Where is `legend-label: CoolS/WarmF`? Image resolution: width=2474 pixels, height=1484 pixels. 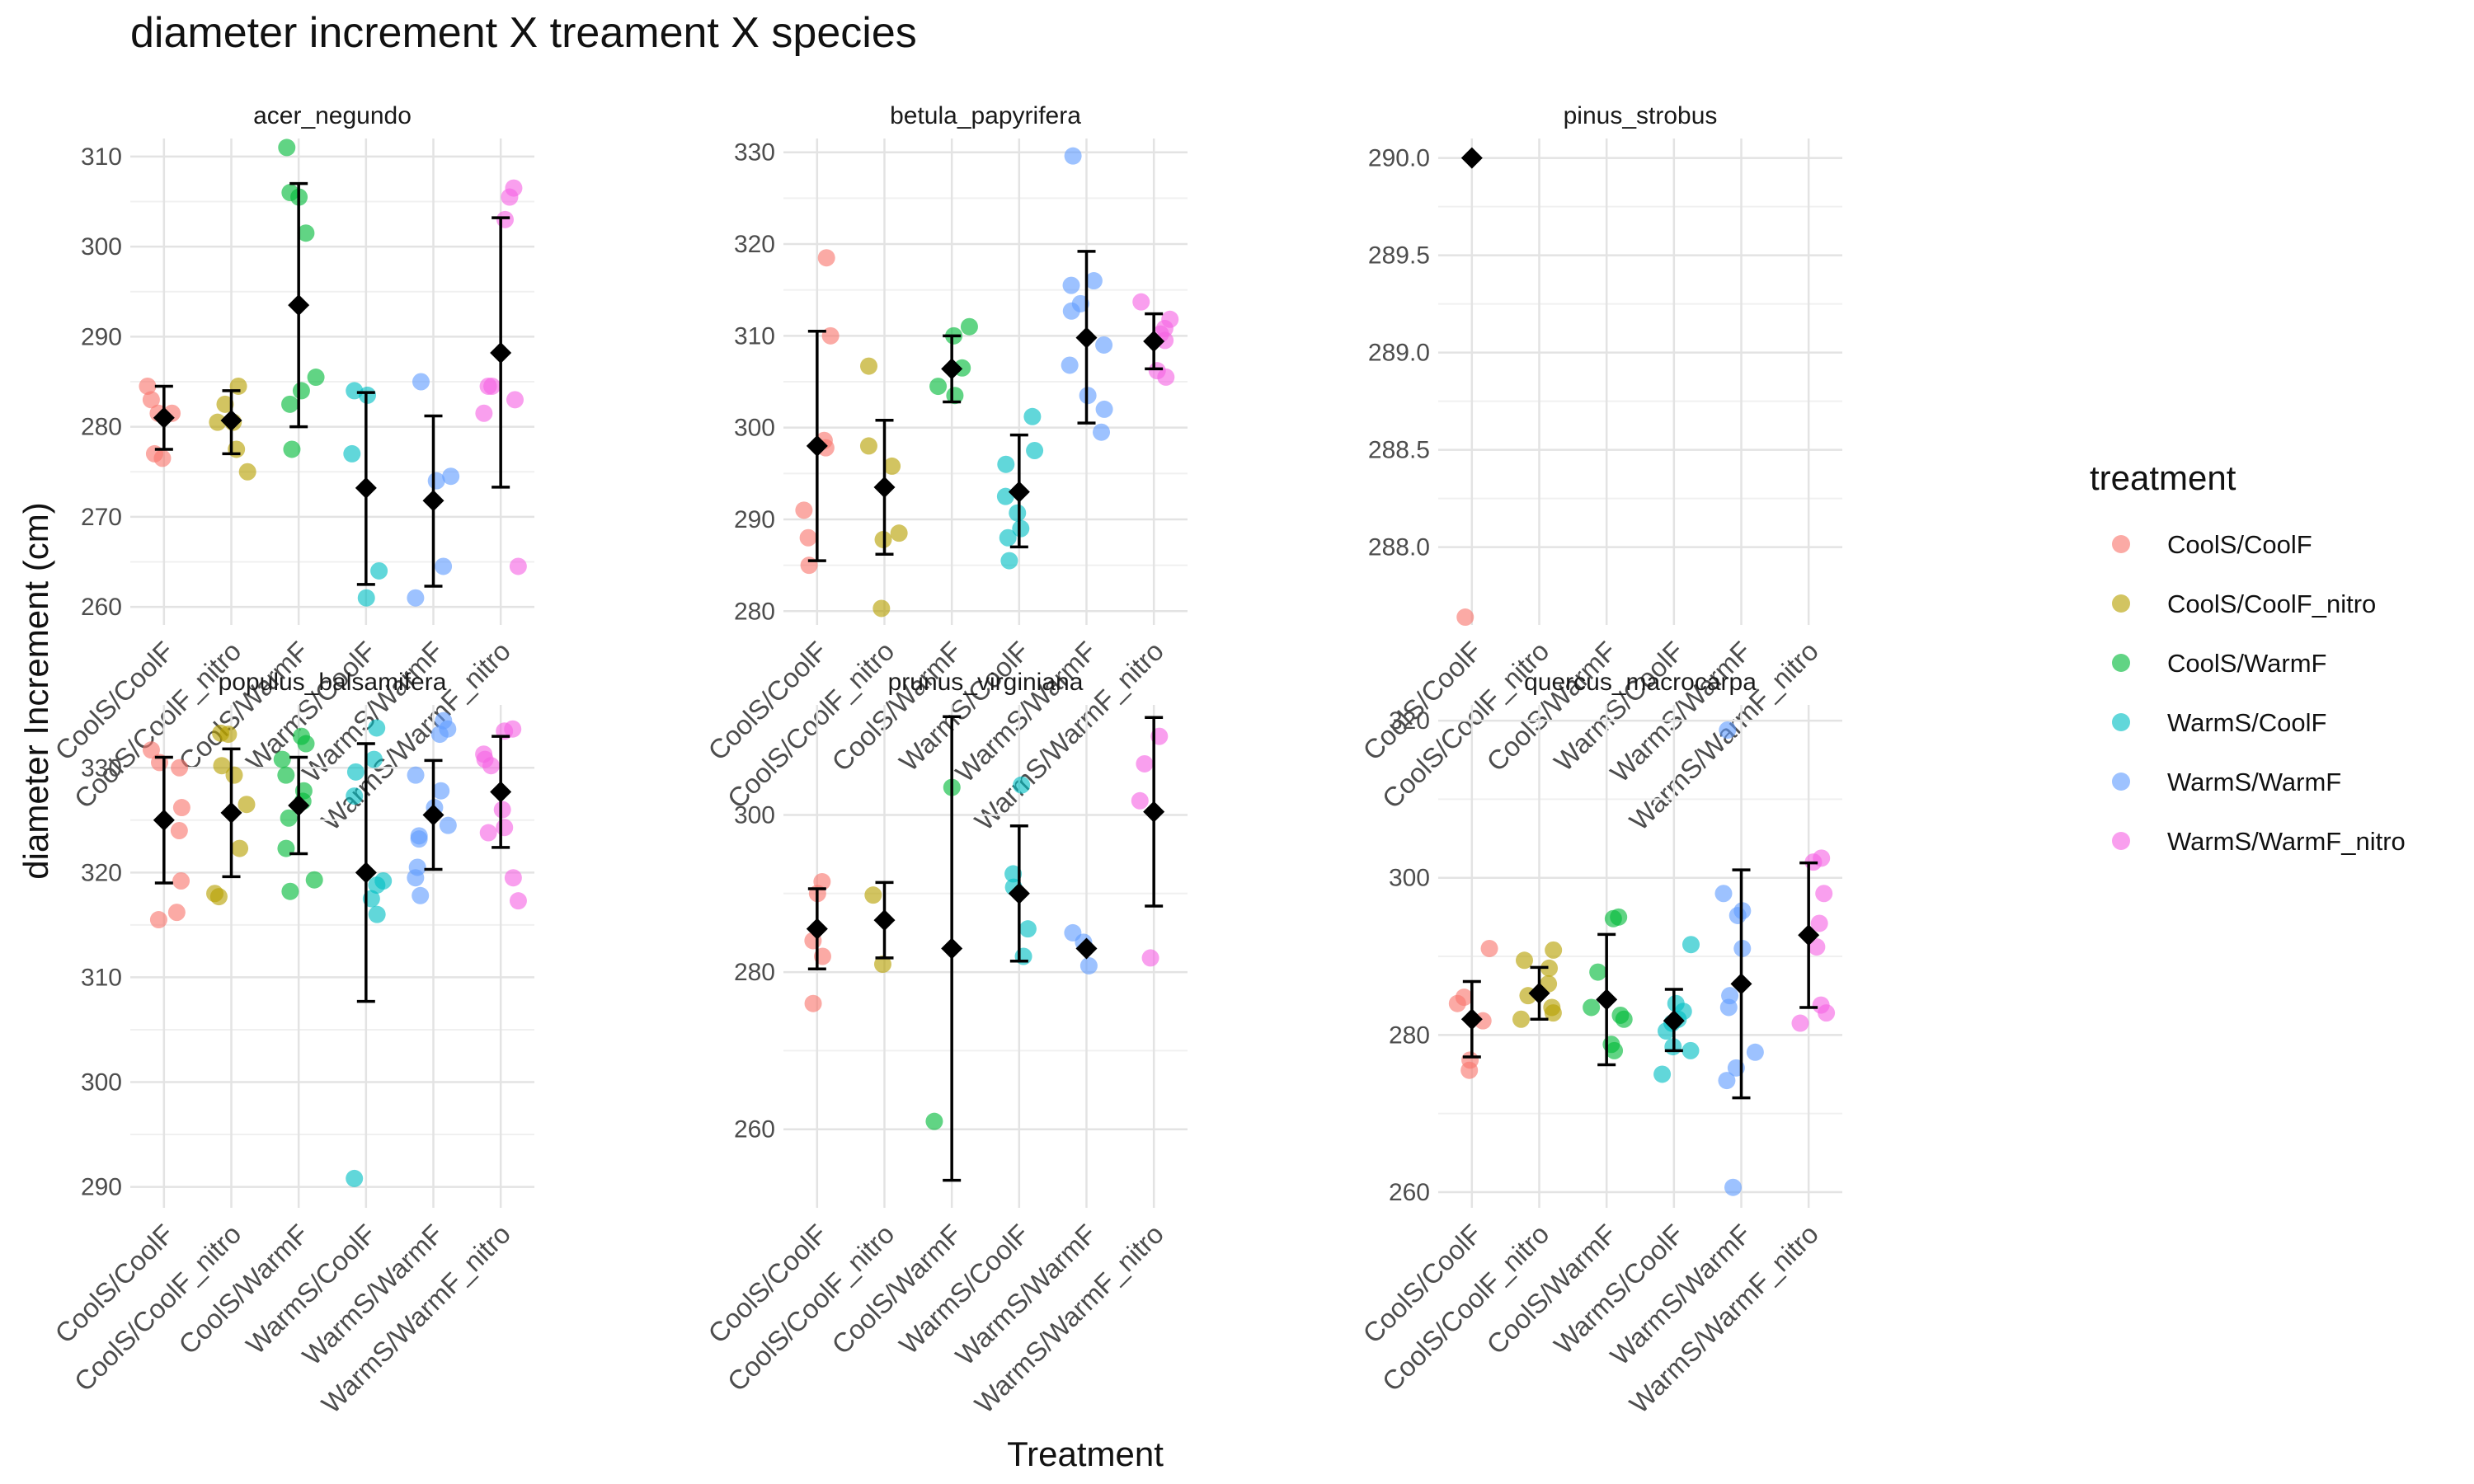
legend-label: CoolS/WarmF is located at coordinates (2246, 663).